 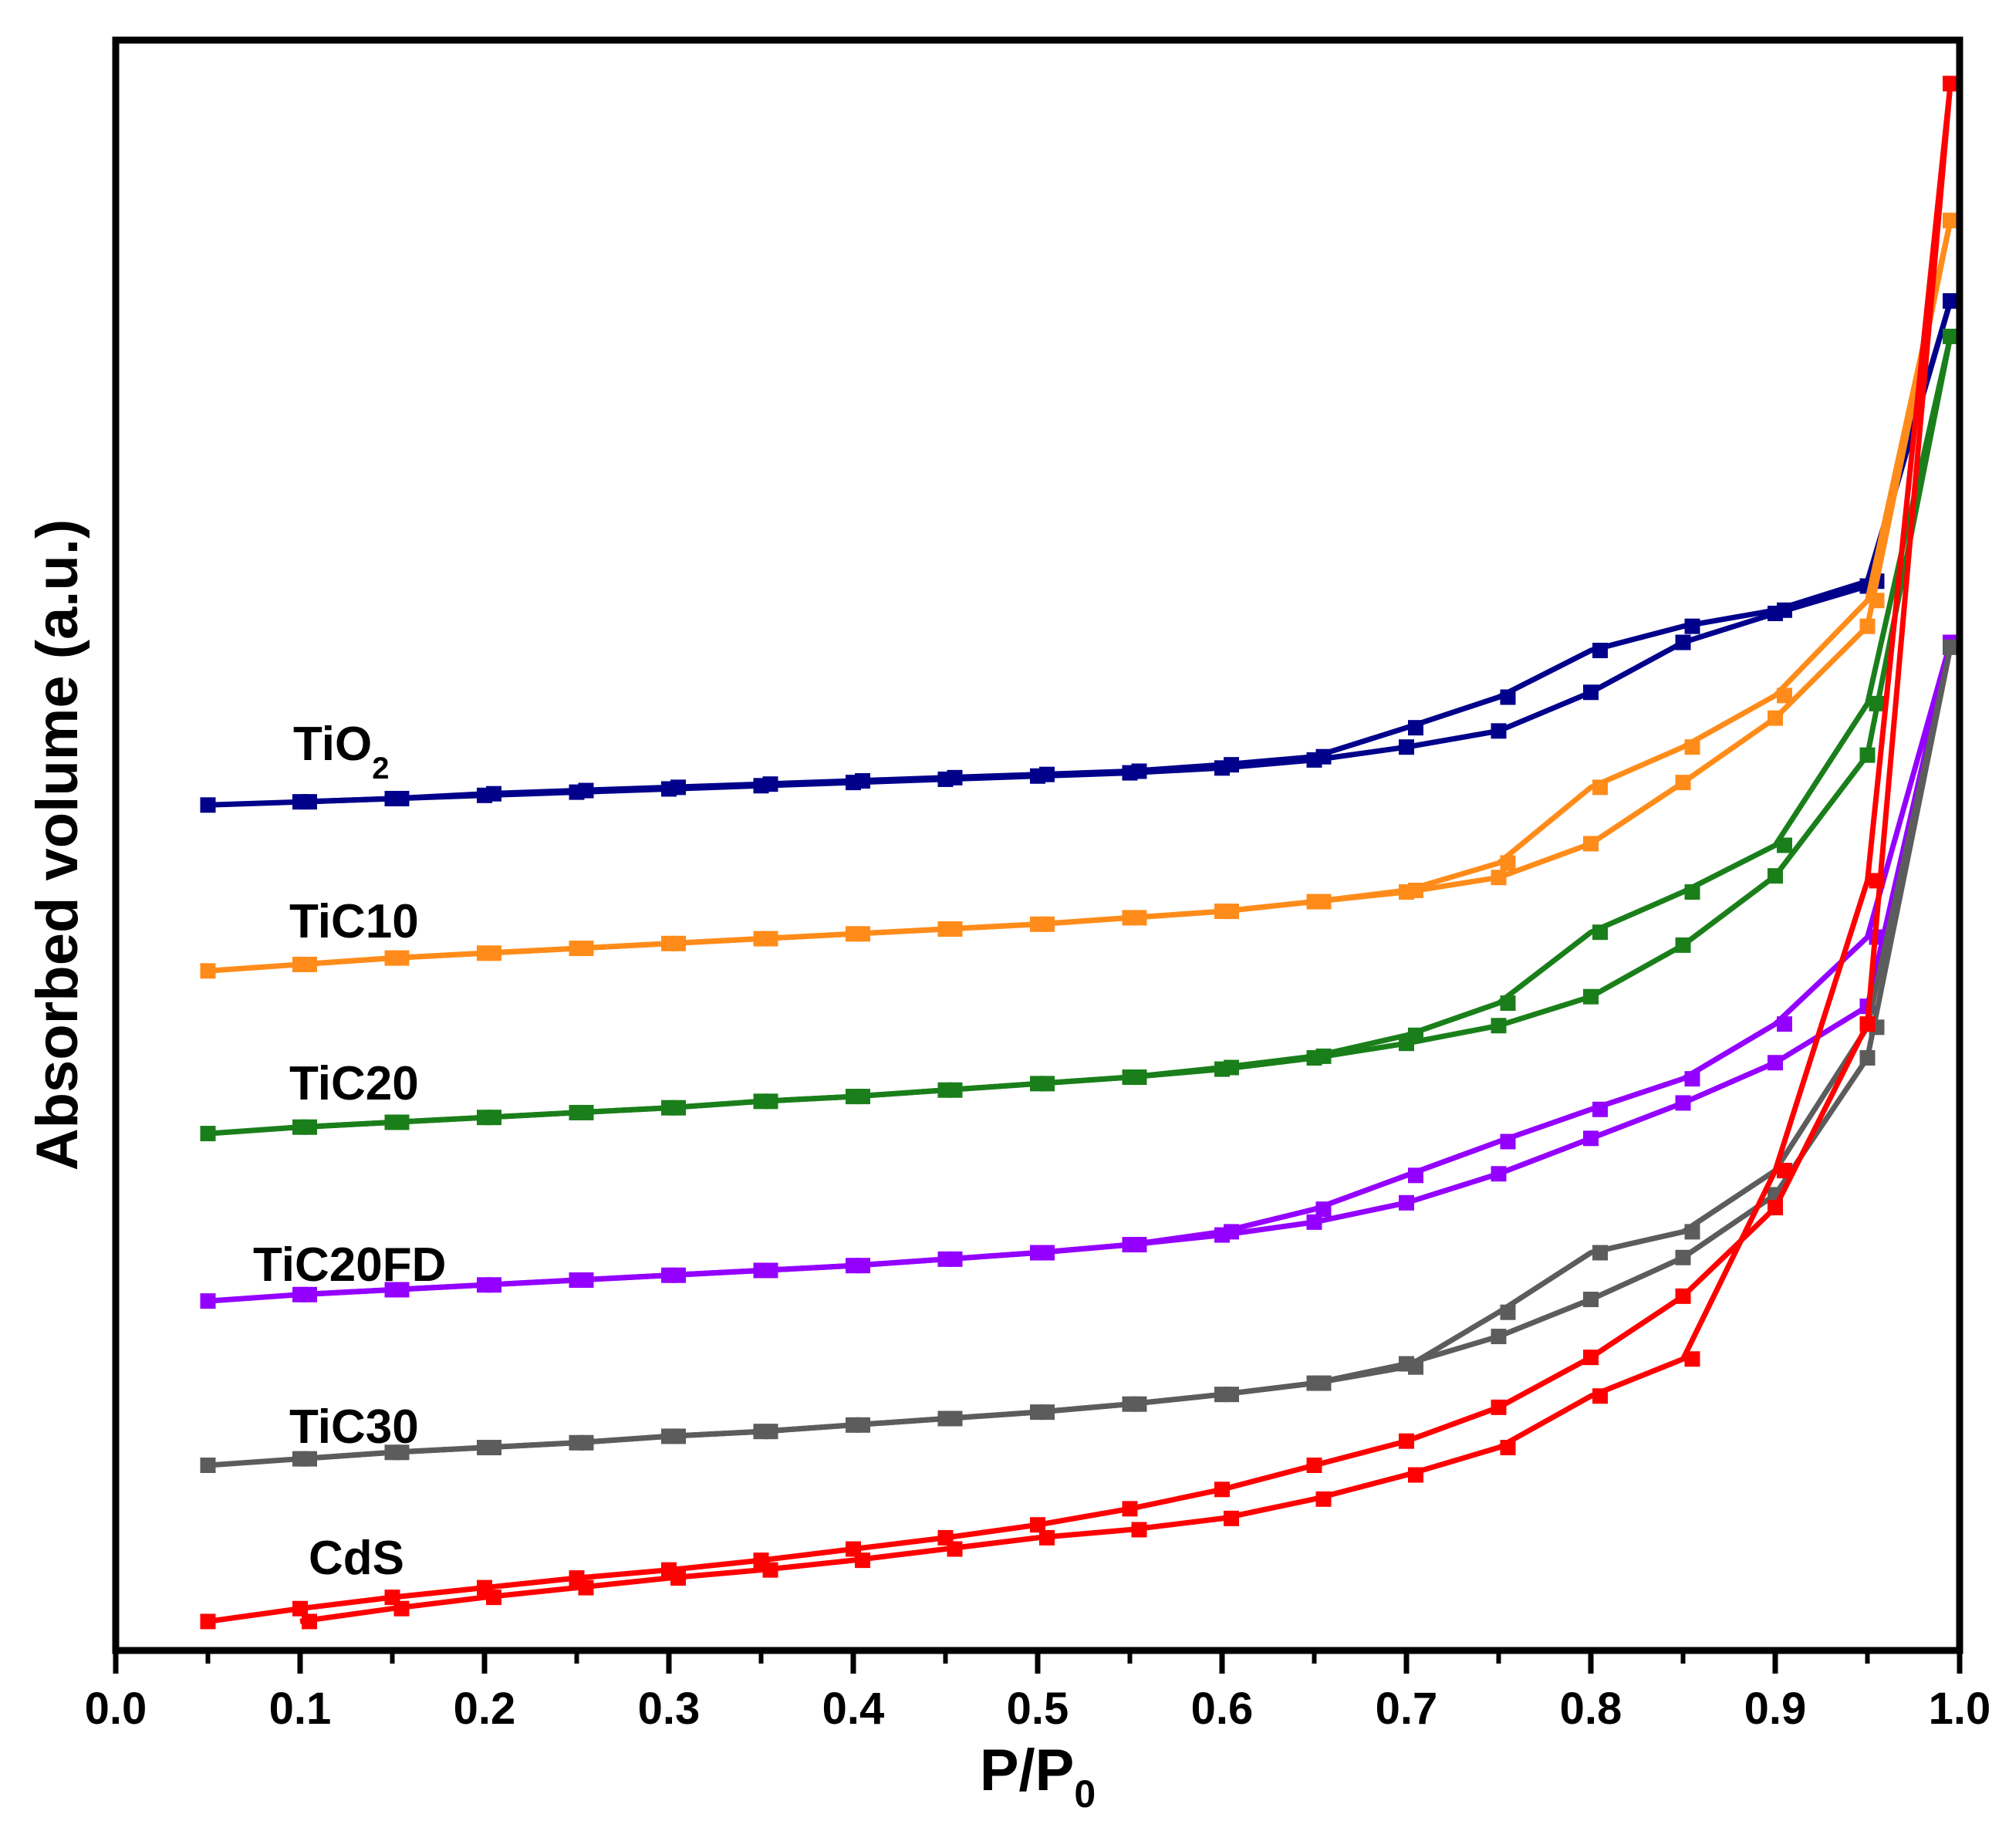 What do you see at coordinates (669, 1709) in the screenshot?
I see `x-tick-label: 0.3` at bounding box center [669, 1709].